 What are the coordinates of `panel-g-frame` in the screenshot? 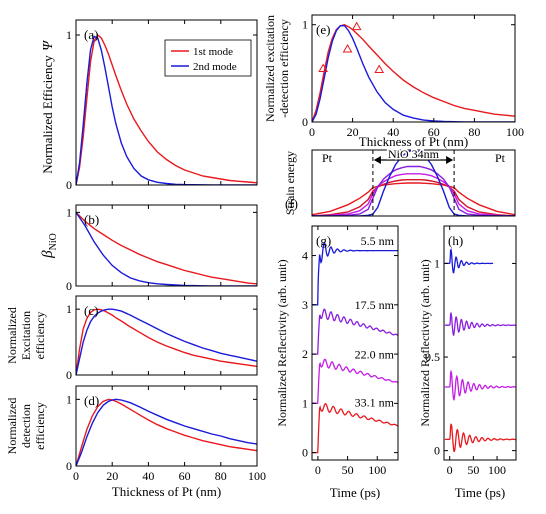 It's located at (355, 343).